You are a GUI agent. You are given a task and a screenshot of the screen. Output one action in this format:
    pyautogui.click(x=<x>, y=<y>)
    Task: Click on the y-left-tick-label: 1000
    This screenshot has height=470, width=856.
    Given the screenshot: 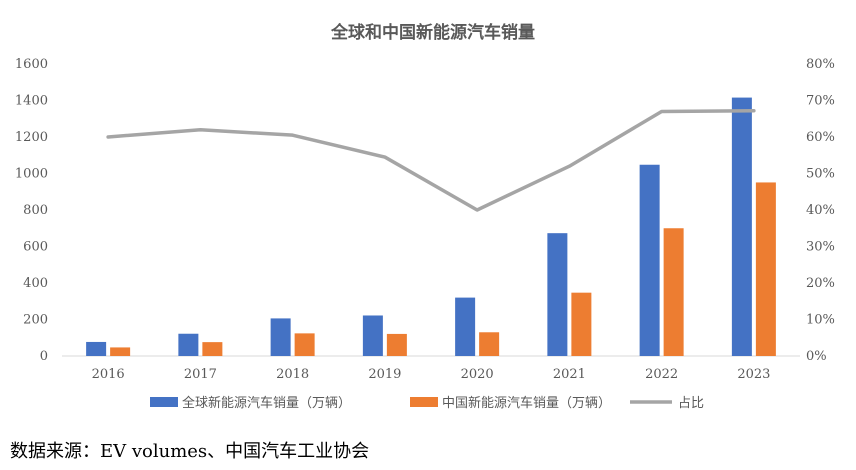 What is the action you would take?
    pyautogui.click(x=31, y=174)
    